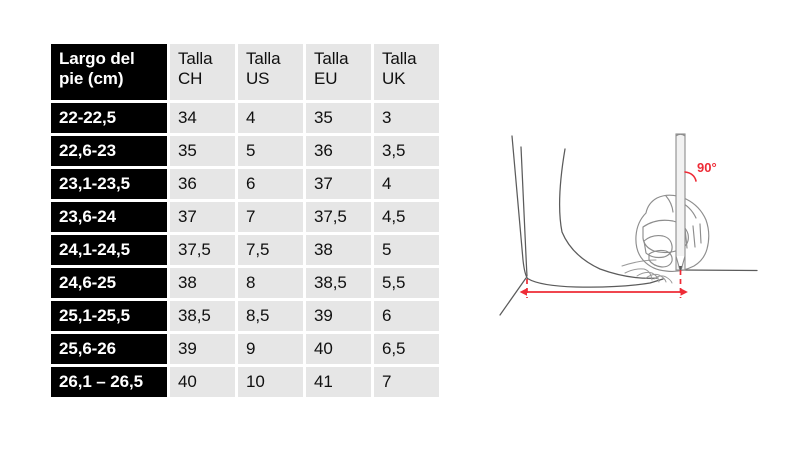  What do you see at coordinates (109, 283) in the screenshot?
I see `value-foot-length: 24,6-25` at bounding box center [109, 283].